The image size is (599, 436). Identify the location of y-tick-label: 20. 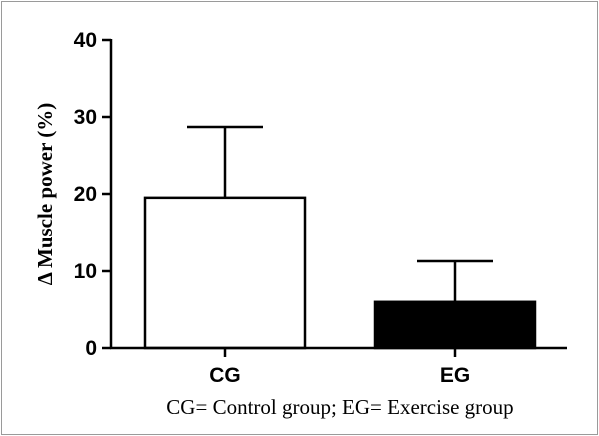
(85, 194).